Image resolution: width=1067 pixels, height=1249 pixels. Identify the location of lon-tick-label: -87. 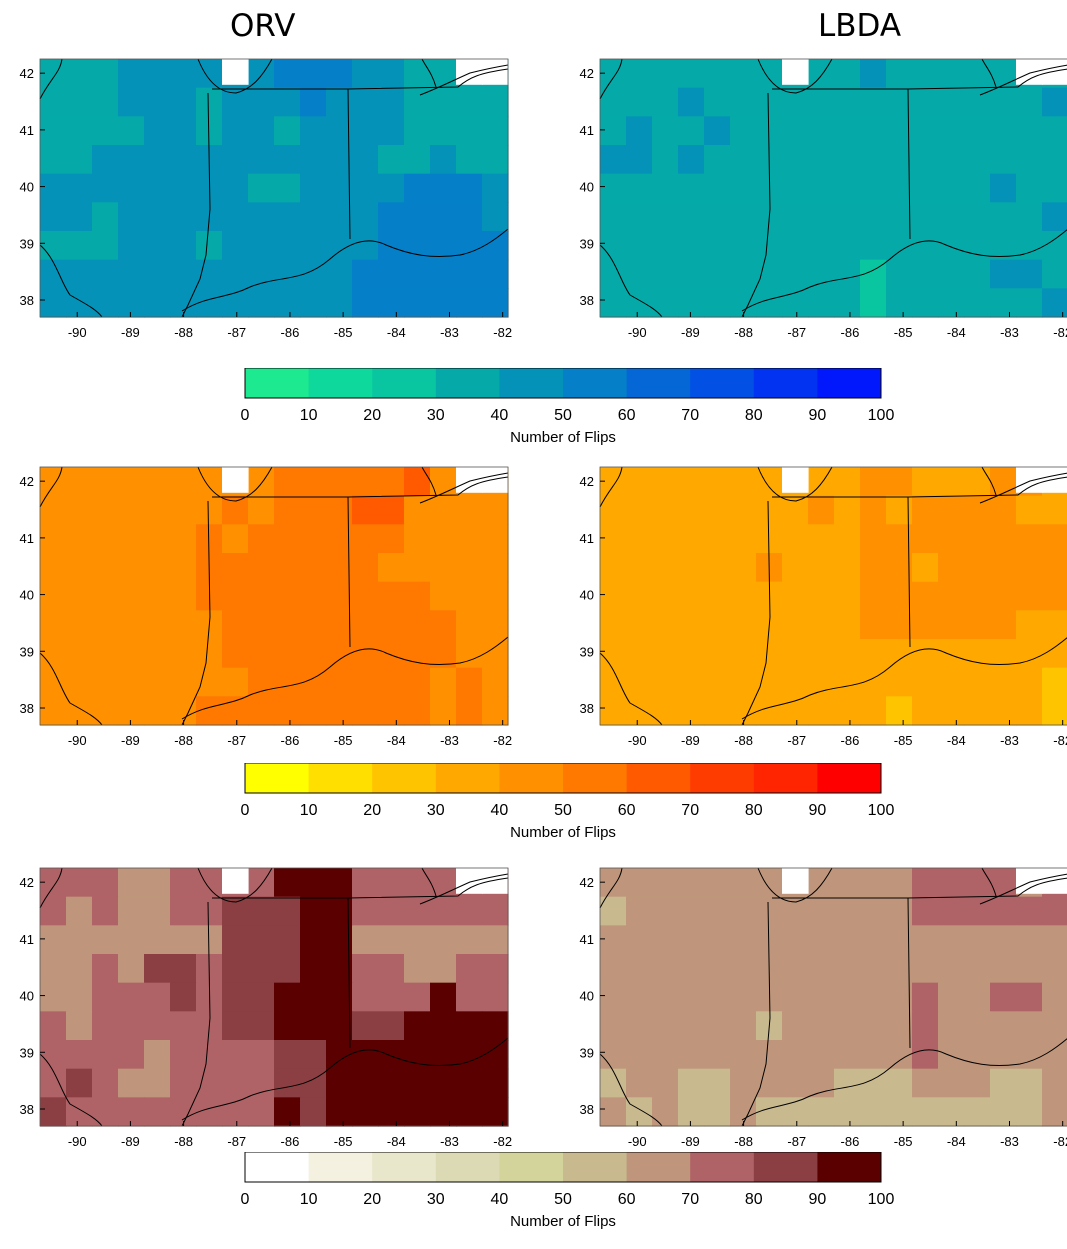
(796, 740).